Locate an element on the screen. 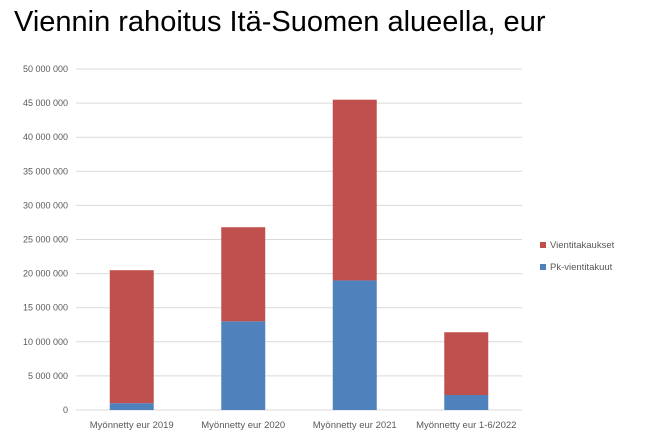 This screenshot has width=655, height=442. y-tick-label: 20 000 000 is located at coordinates (45, 274).